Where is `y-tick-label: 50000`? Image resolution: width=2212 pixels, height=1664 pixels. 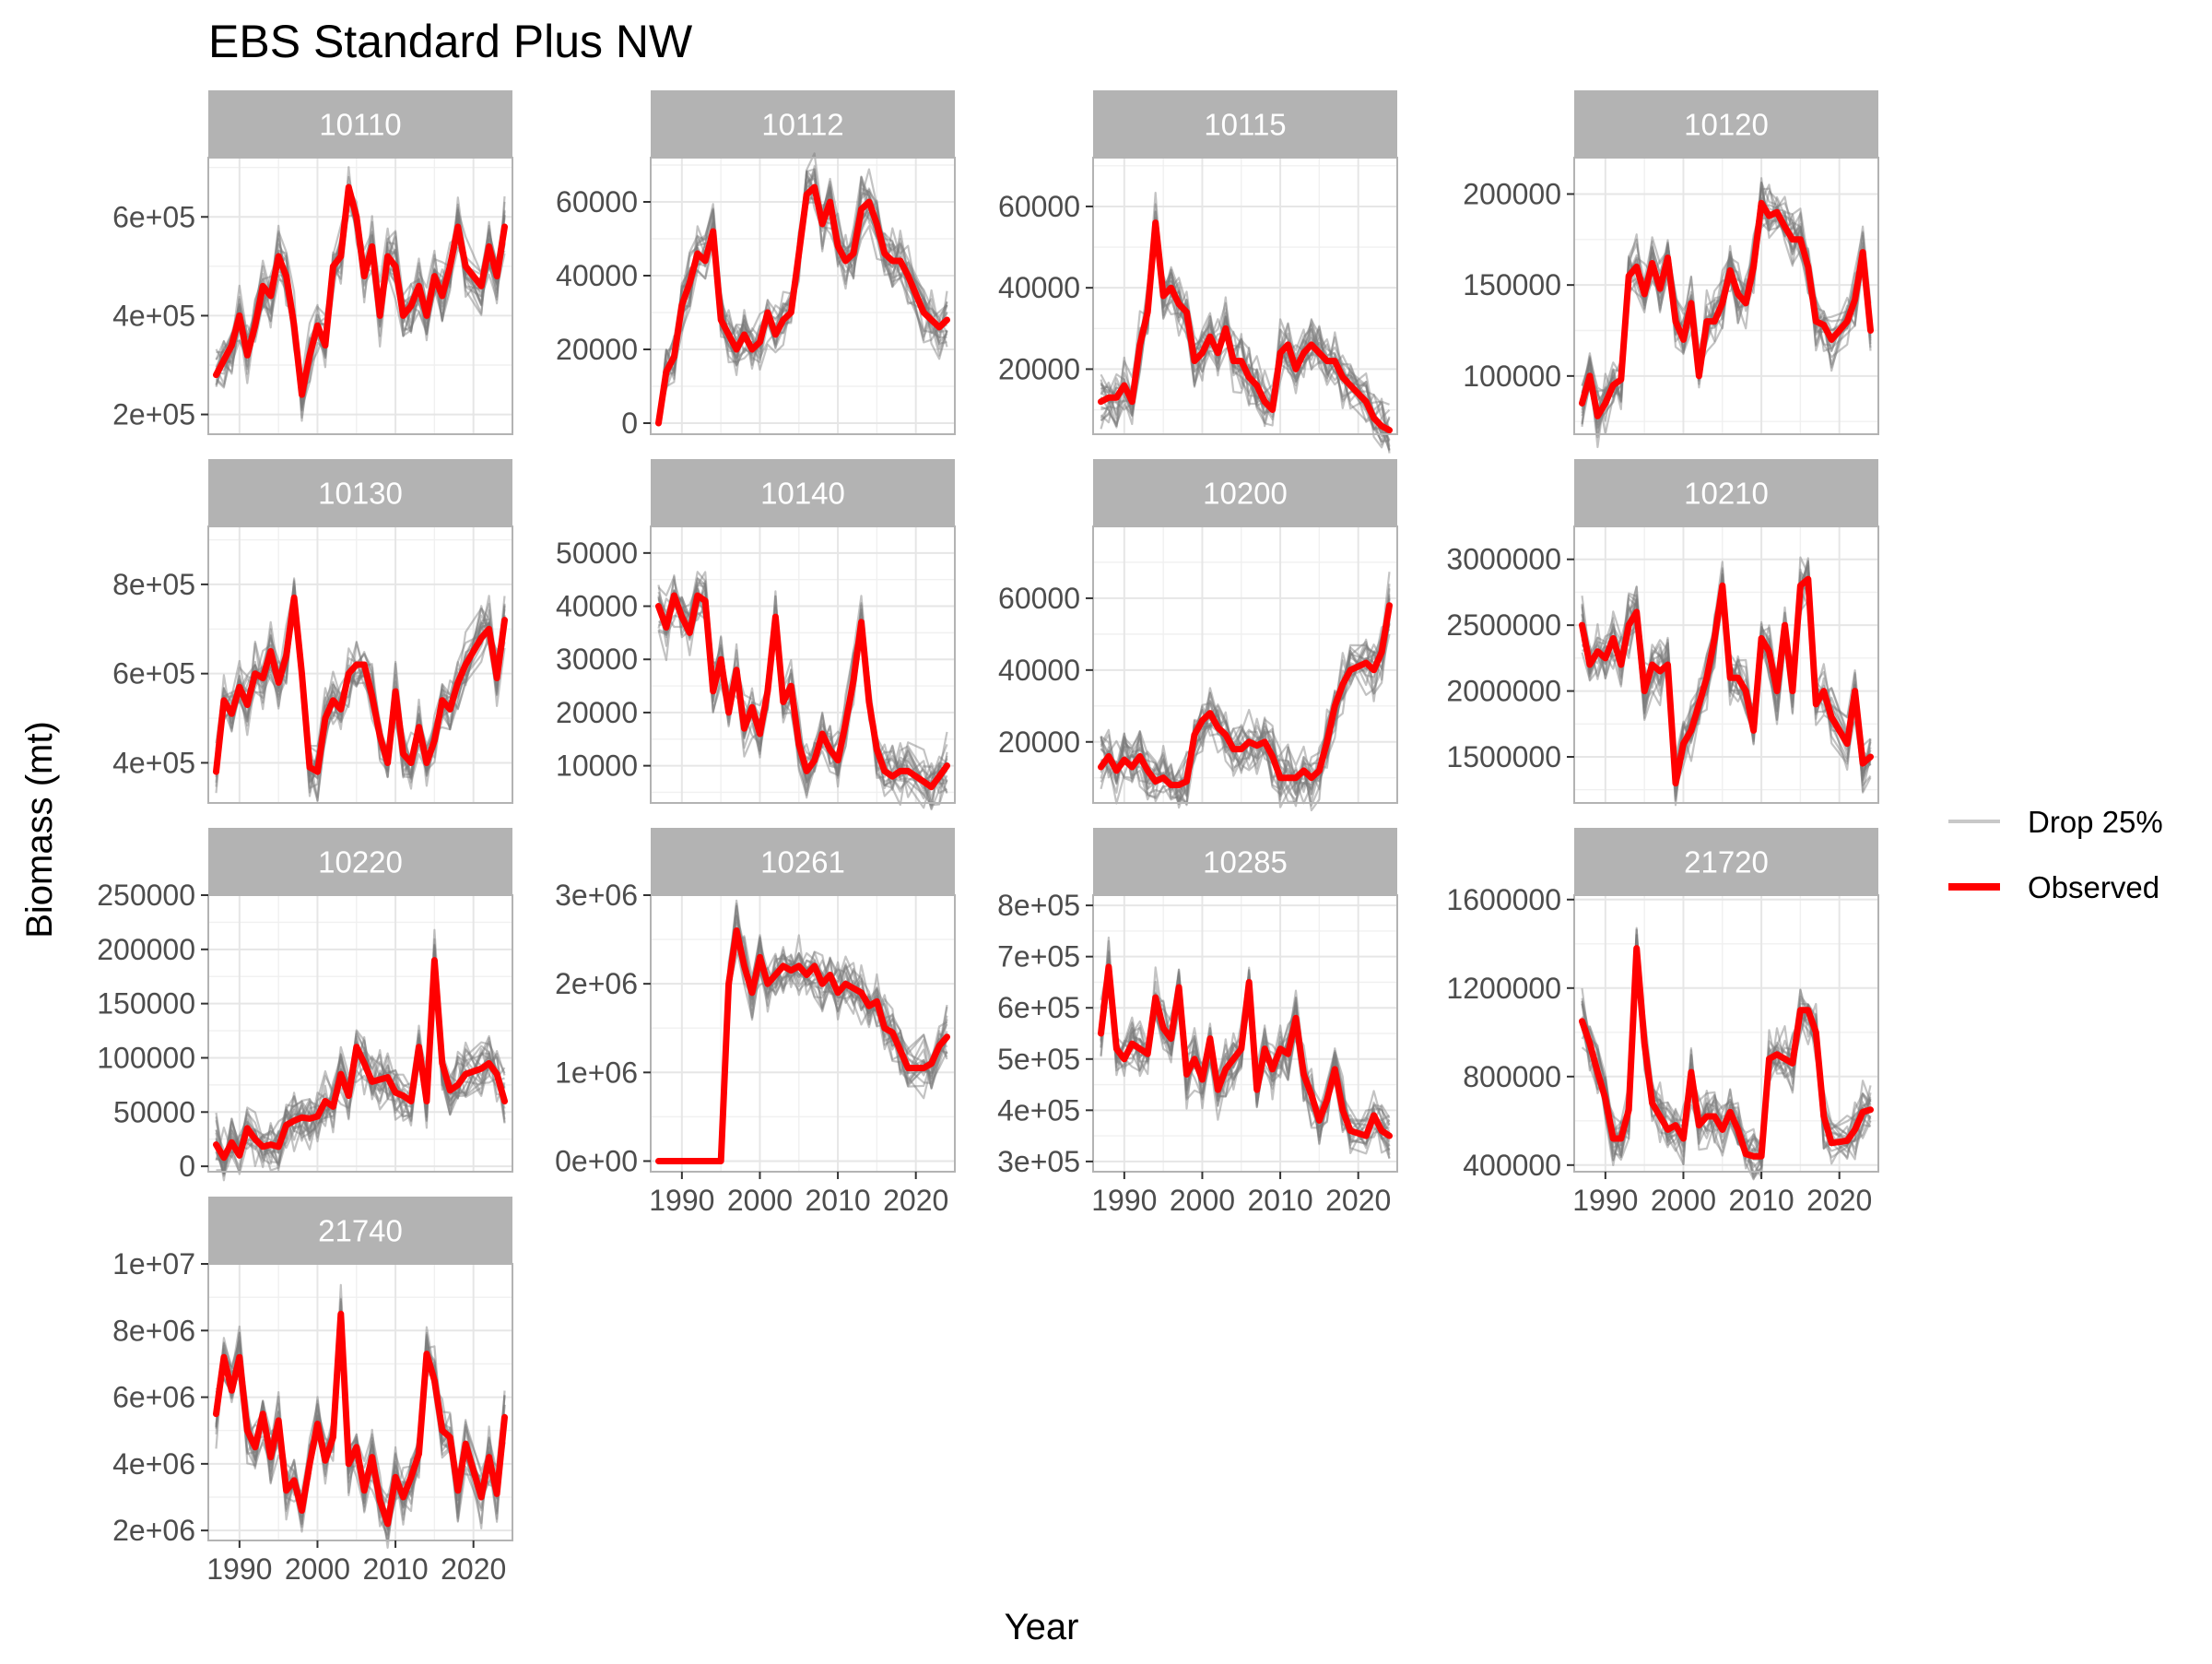
y-tick-label: 50000 is located at coordinates (154, 1111).